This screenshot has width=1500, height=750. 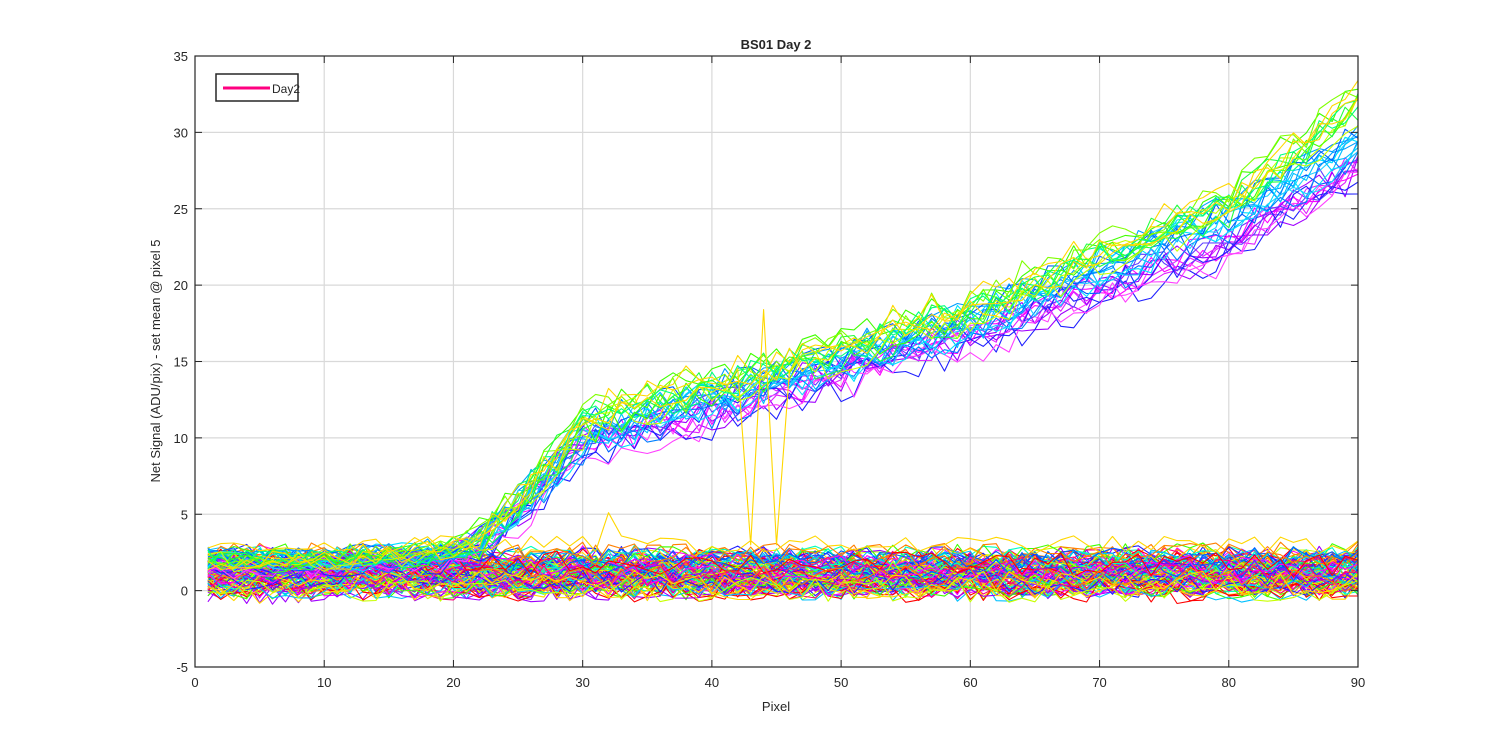 I want to click on x-tick-label: 0, so click(x=194, y=682).